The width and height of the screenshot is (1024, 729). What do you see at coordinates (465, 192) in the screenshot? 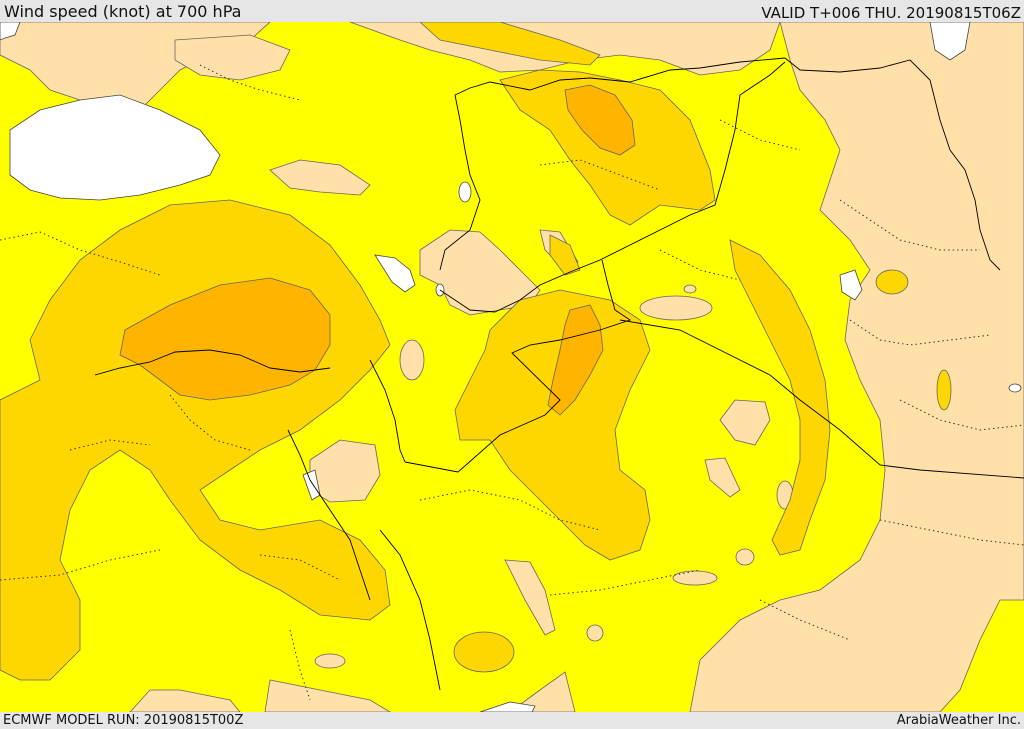
I see `sea-of-galilee` at bounding box center [465, 192].